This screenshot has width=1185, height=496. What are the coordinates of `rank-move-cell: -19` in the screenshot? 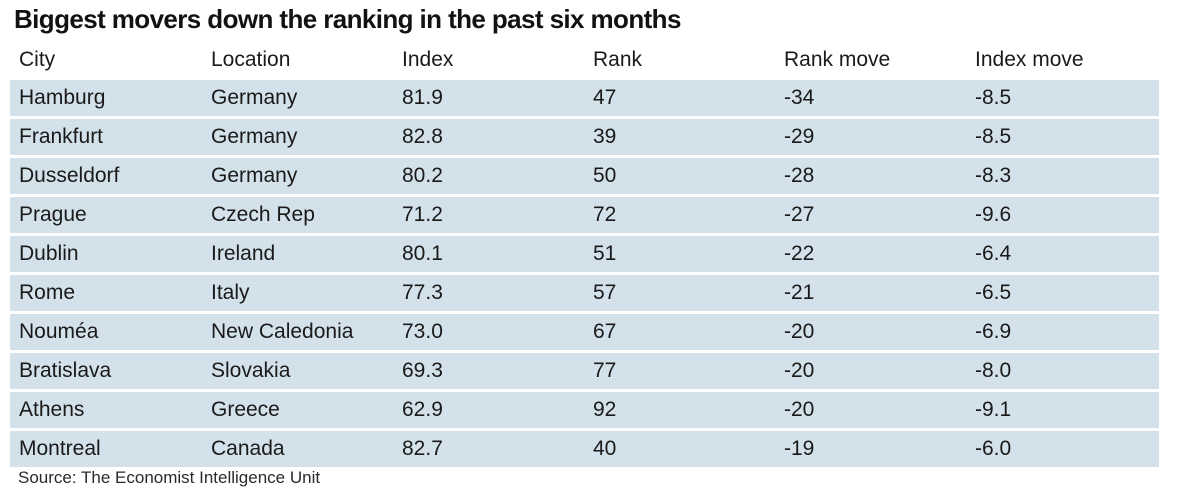 It's located at (870, 449).